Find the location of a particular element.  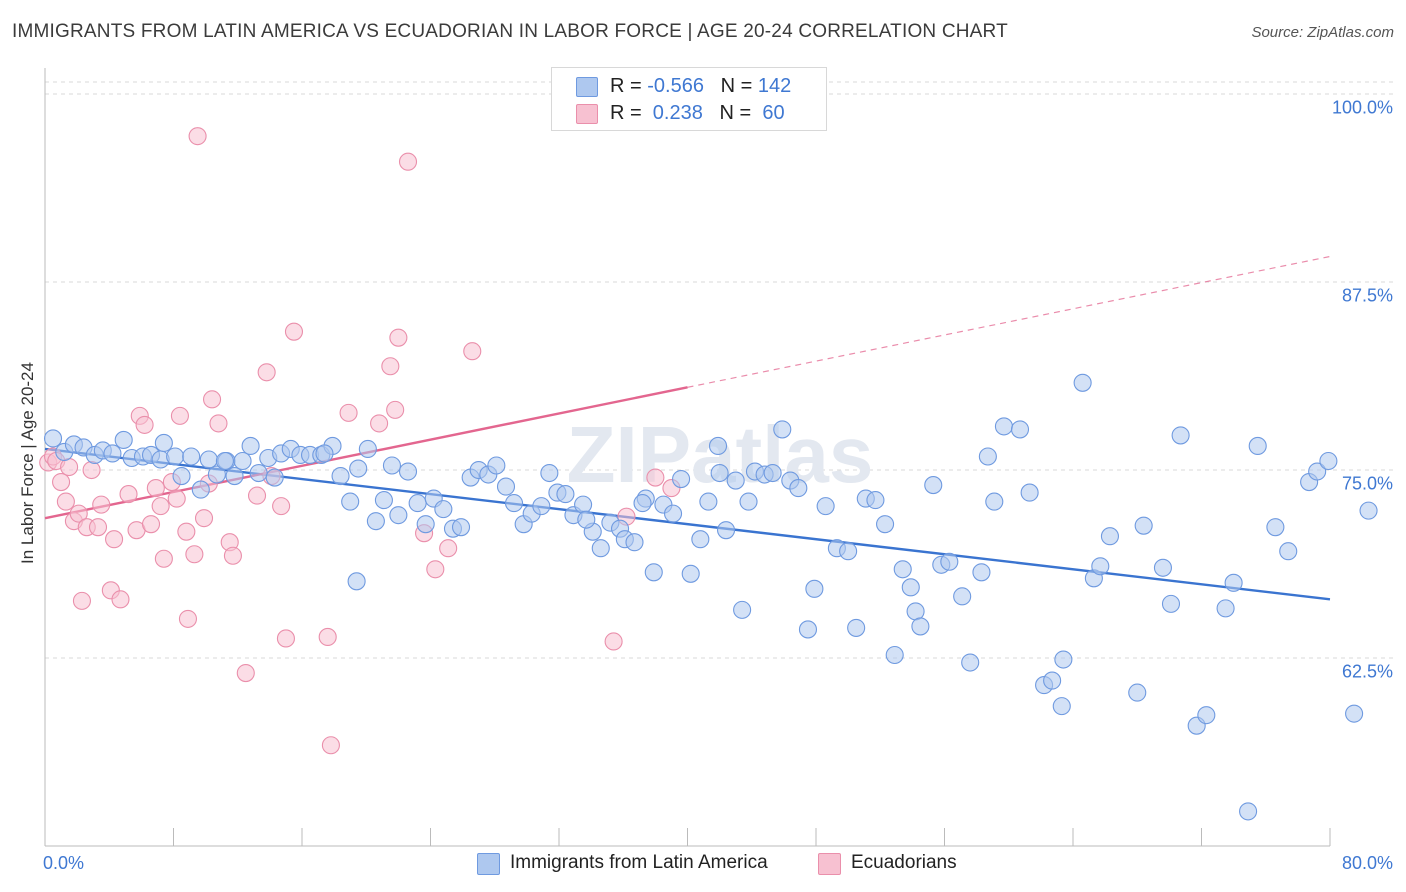

stats-legend: R = -0.566 N = 142 R = 0.238 N = 60 is located at coordinates (689, 99).